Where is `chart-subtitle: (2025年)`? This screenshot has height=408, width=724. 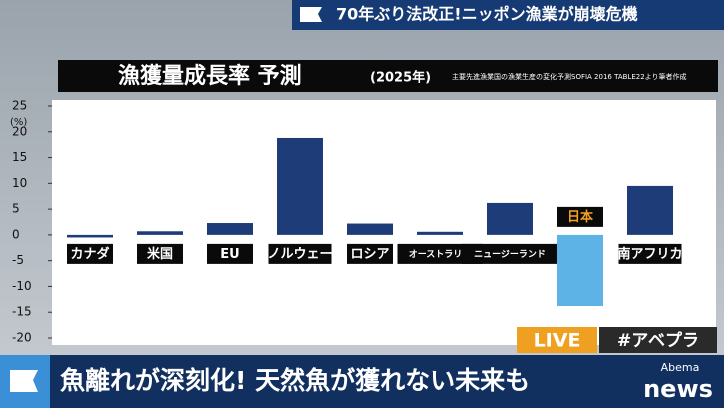 chart-subtitle: (2025年) is located at coordinates (400, 78).